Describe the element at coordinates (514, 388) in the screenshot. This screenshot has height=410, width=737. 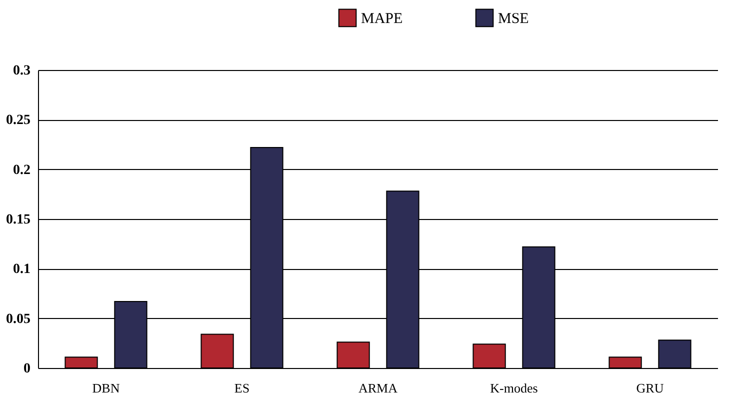
I see `x-tick-label: K-modes` at that location.